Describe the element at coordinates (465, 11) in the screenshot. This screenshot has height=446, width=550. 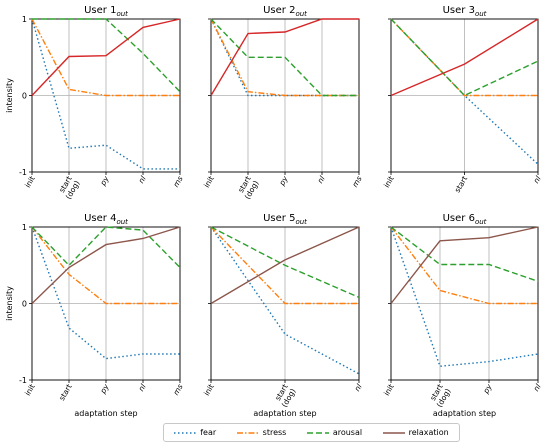
I see `panel-title: User 3out` at that location.